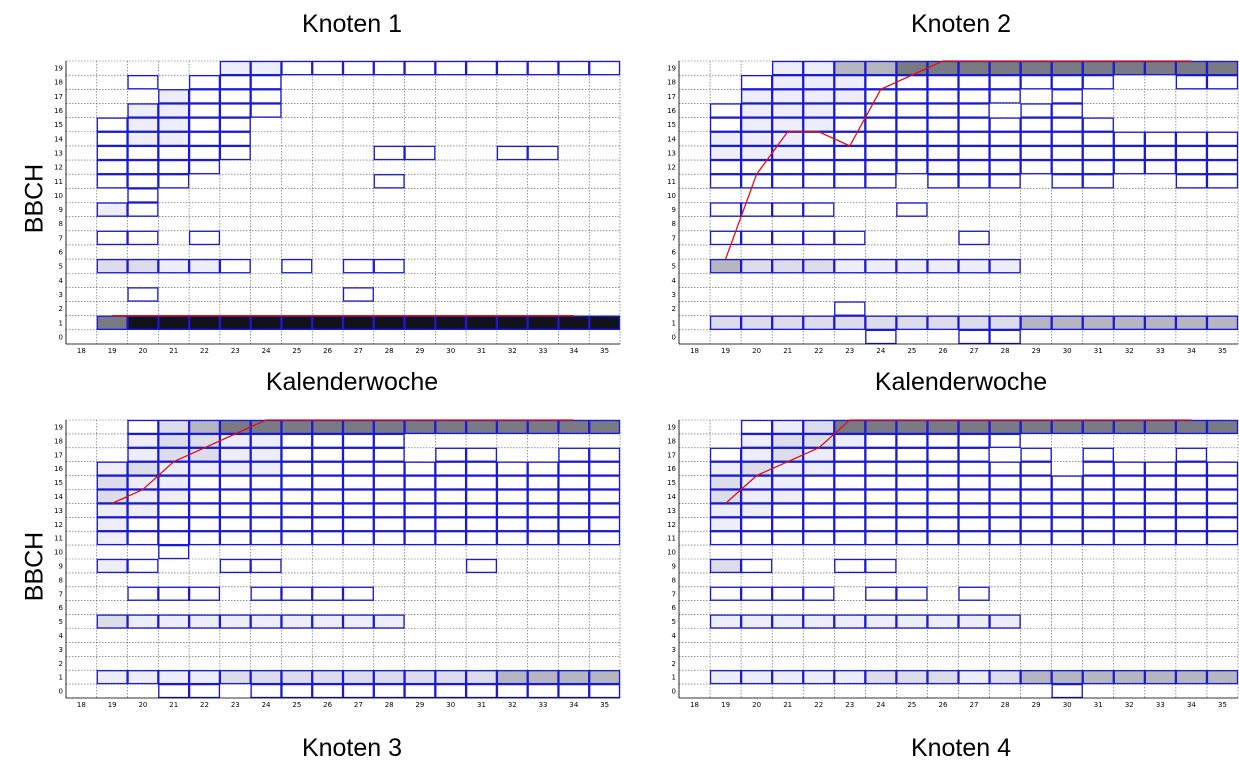 The height and width of the screenshot is (767, 1239). I want to click on y-tick-label: 17, so click(58, 455).